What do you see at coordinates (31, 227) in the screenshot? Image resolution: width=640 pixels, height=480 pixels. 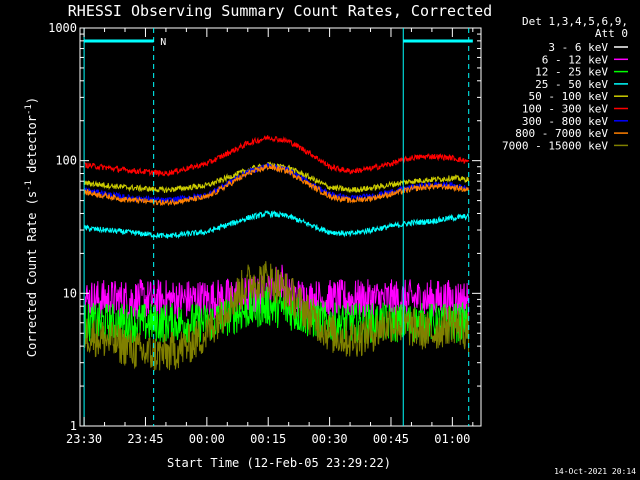 I see `y-axis-label: Corrected Count Rate (s-1 detector-1)` at bounding box center [31, 227].